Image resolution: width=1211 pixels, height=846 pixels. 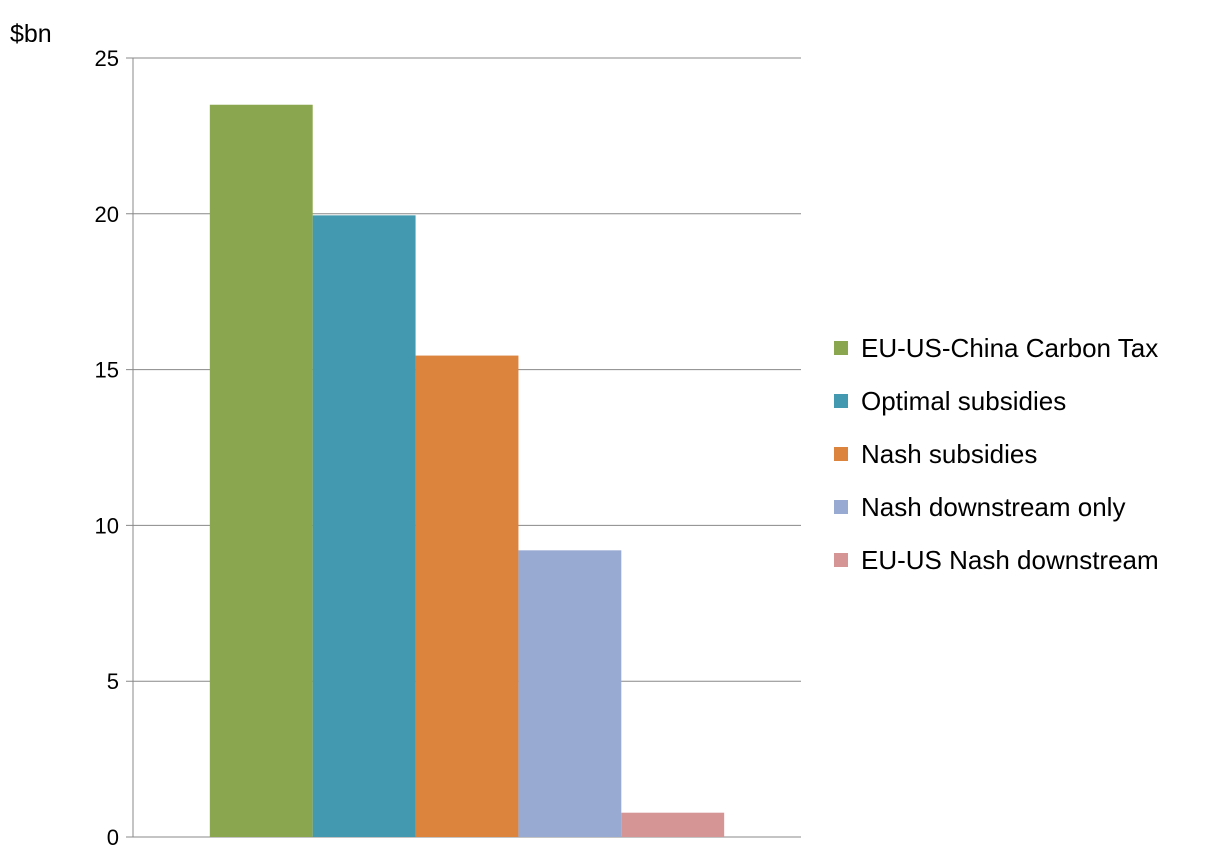 What do you see at coordinates (993, 507) in the screenshot?
I see `legend-label: Nash downstream only` at bounding box center [993, 507].